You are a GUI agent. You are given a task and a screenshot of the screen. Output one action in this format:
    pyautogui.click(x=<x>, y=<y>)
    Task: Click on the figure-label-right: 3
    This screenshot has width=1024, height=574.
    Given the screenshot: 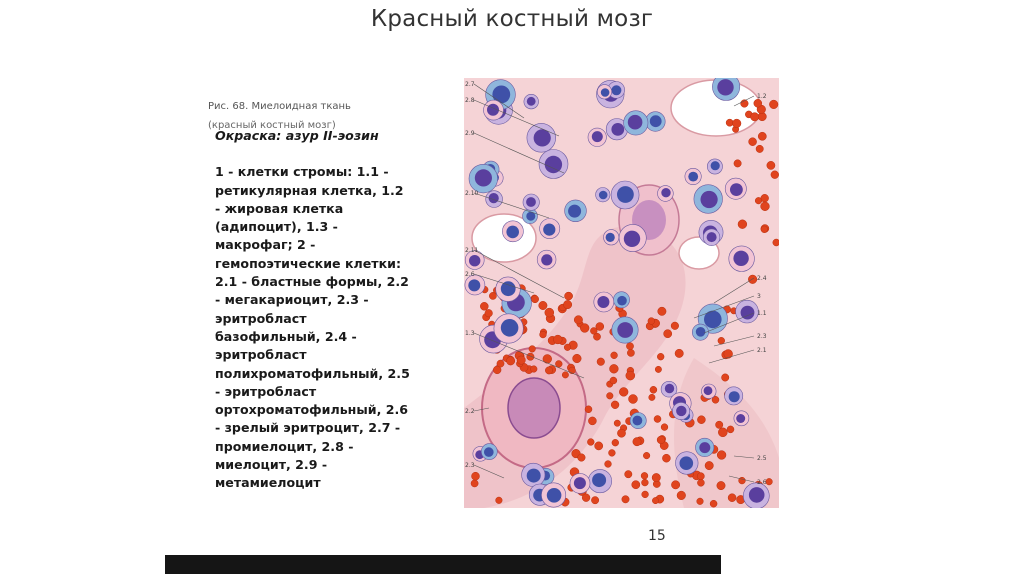 What is the action you would take?
    pyautogui.click(x=759, y=296)
    